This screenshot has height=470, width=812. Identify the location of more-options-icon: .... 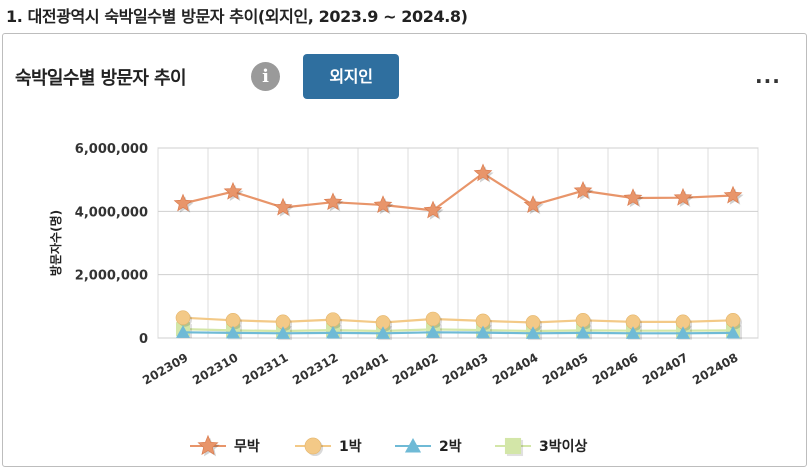
(768, 76).